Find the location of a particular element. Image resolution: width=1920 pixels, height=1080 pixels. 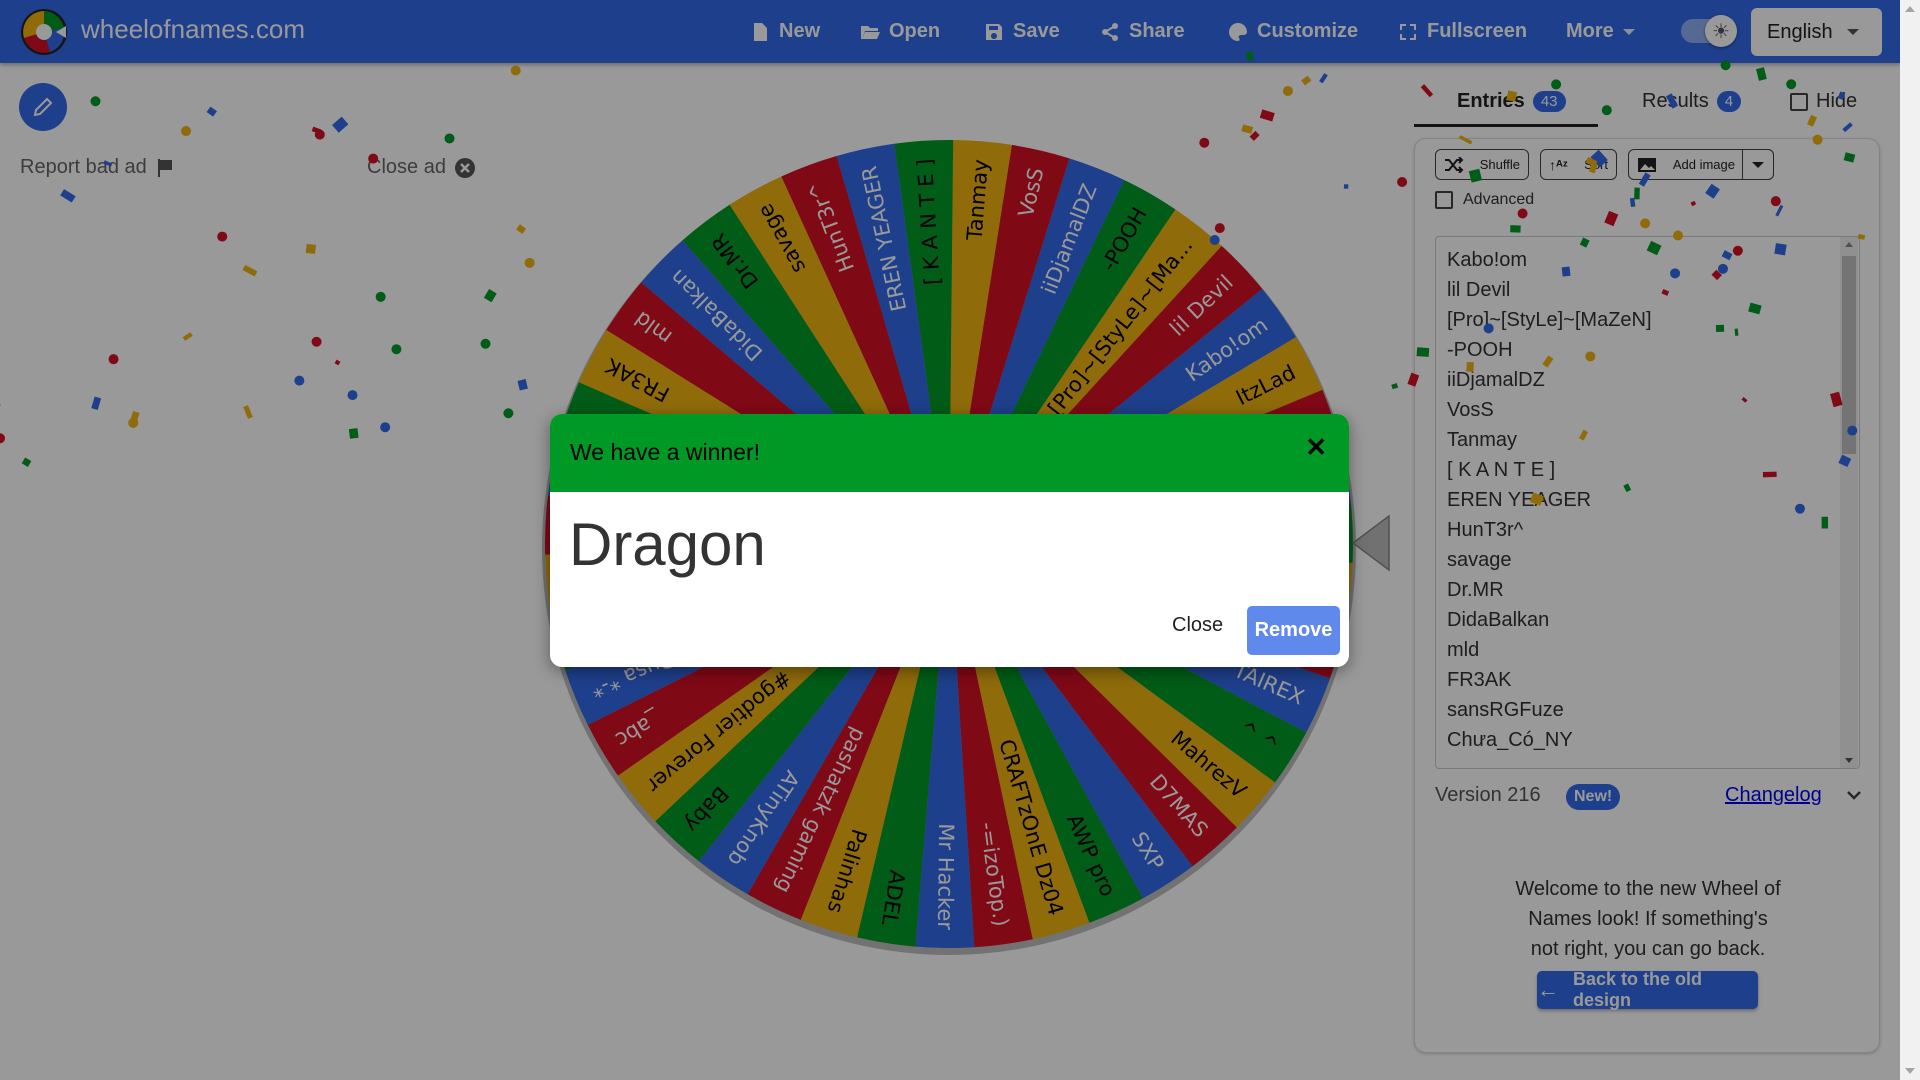

add-image-label: Add image is located at coordinates (1703, 164).